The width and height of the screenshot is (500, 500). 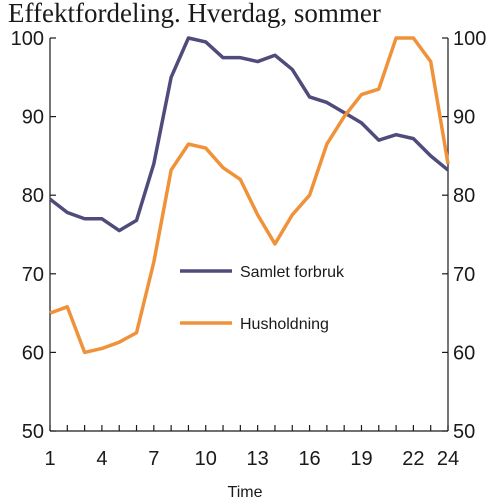 What do you see at coordinates (101, 459) in the screenshot?
I see `x-tick-label: 4` at bounding box center [101, 459].